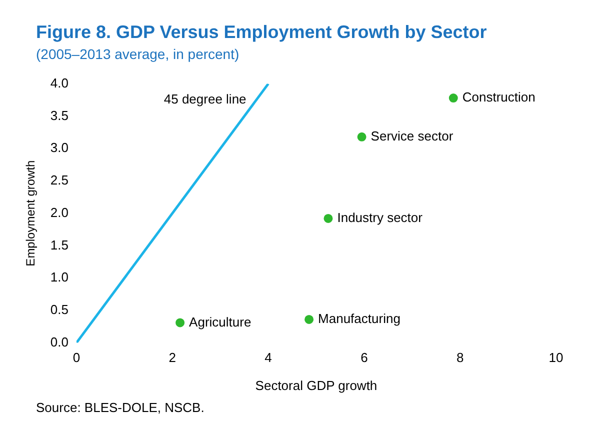  Describe the element at coordinates (316, 385) in the screenshot. I see `x-axis-title: Sectoral GDP growth` at that location.